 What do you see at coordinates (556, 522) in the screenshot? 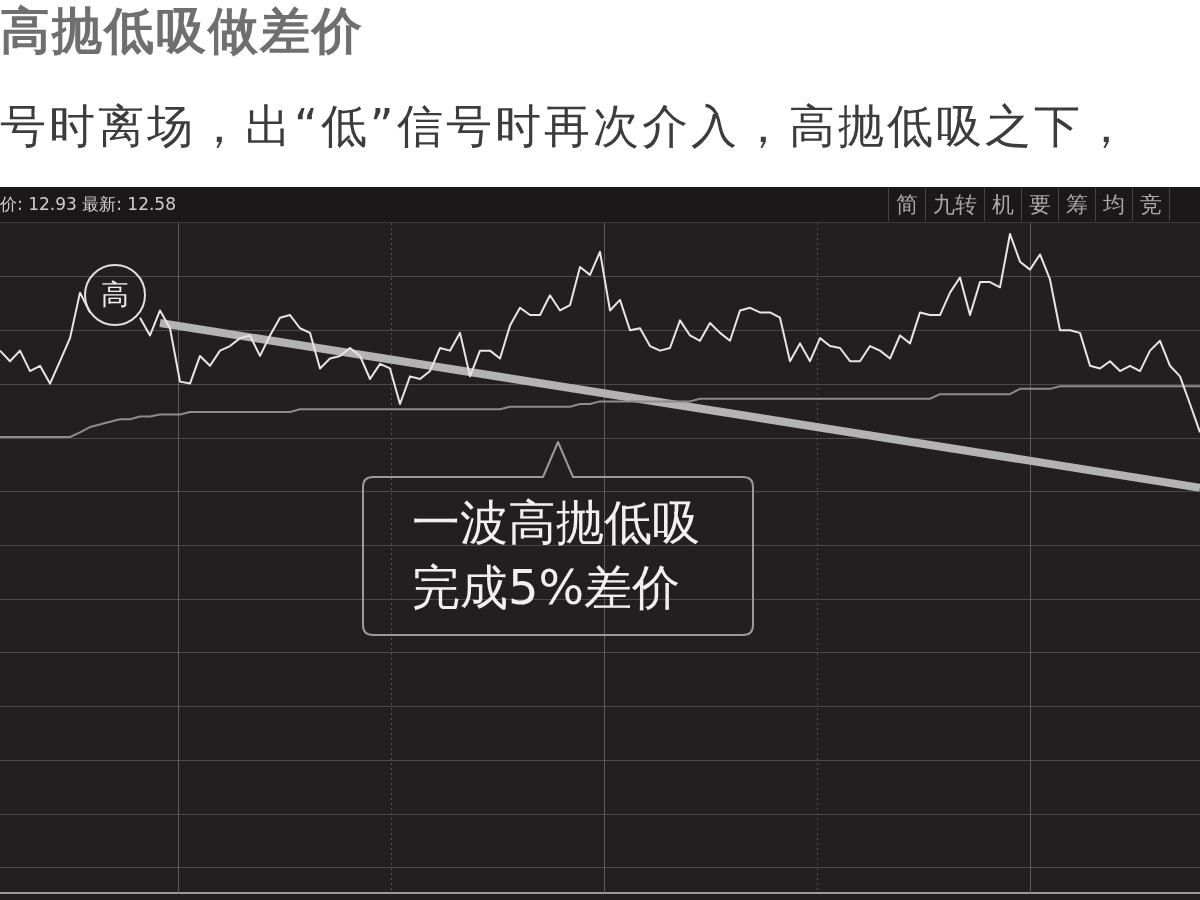
I see `annotation: 一波高抛低吸` at bounding box center [556, 522].